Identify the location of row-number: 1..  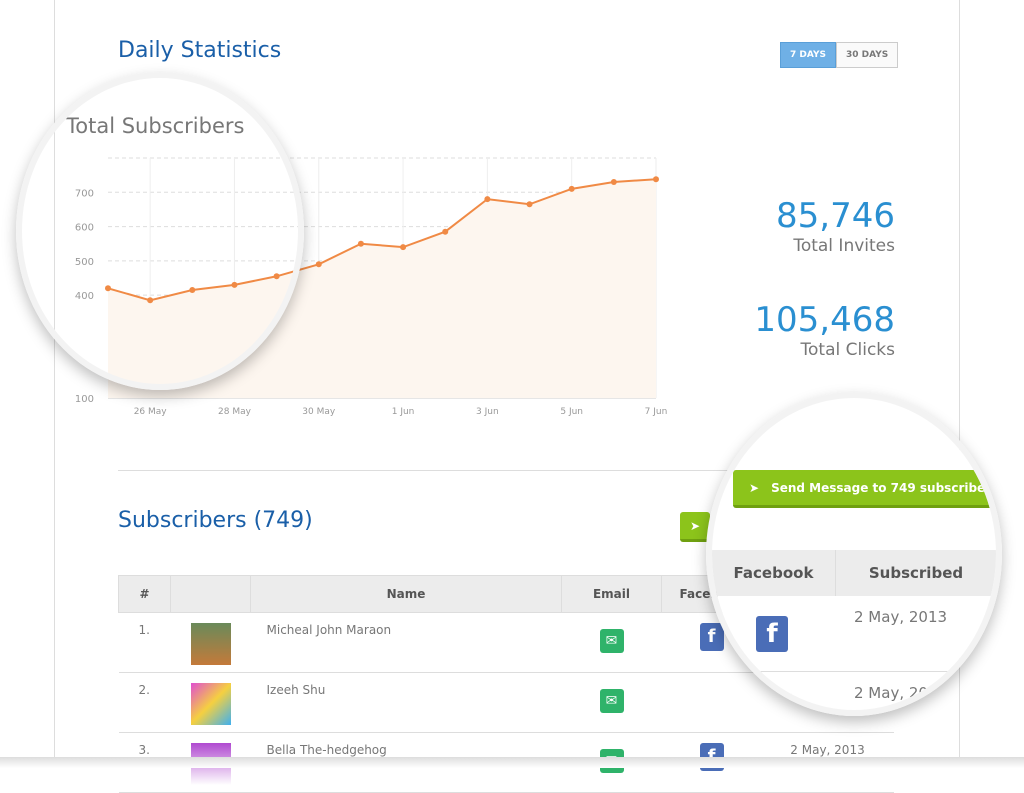
(144, 642).